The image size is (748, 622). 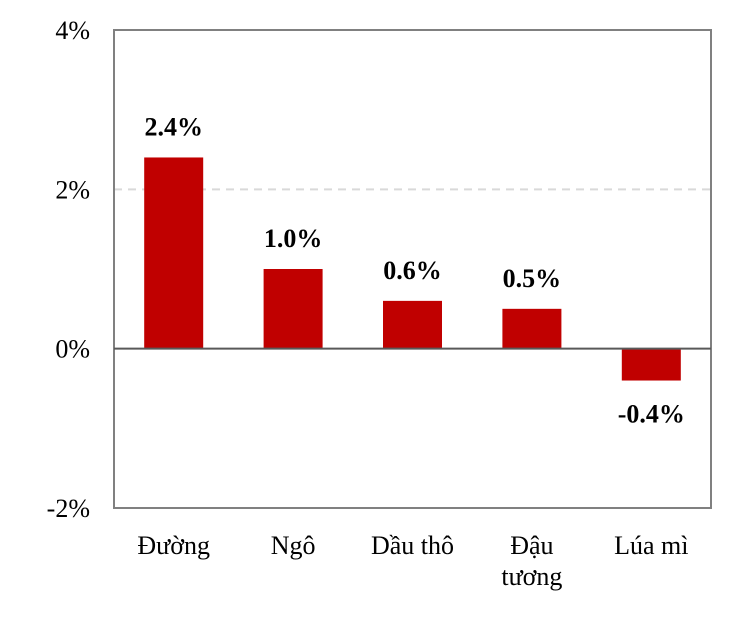 I want to click on y-tick-label: -2%, so click(x=68, y=508).